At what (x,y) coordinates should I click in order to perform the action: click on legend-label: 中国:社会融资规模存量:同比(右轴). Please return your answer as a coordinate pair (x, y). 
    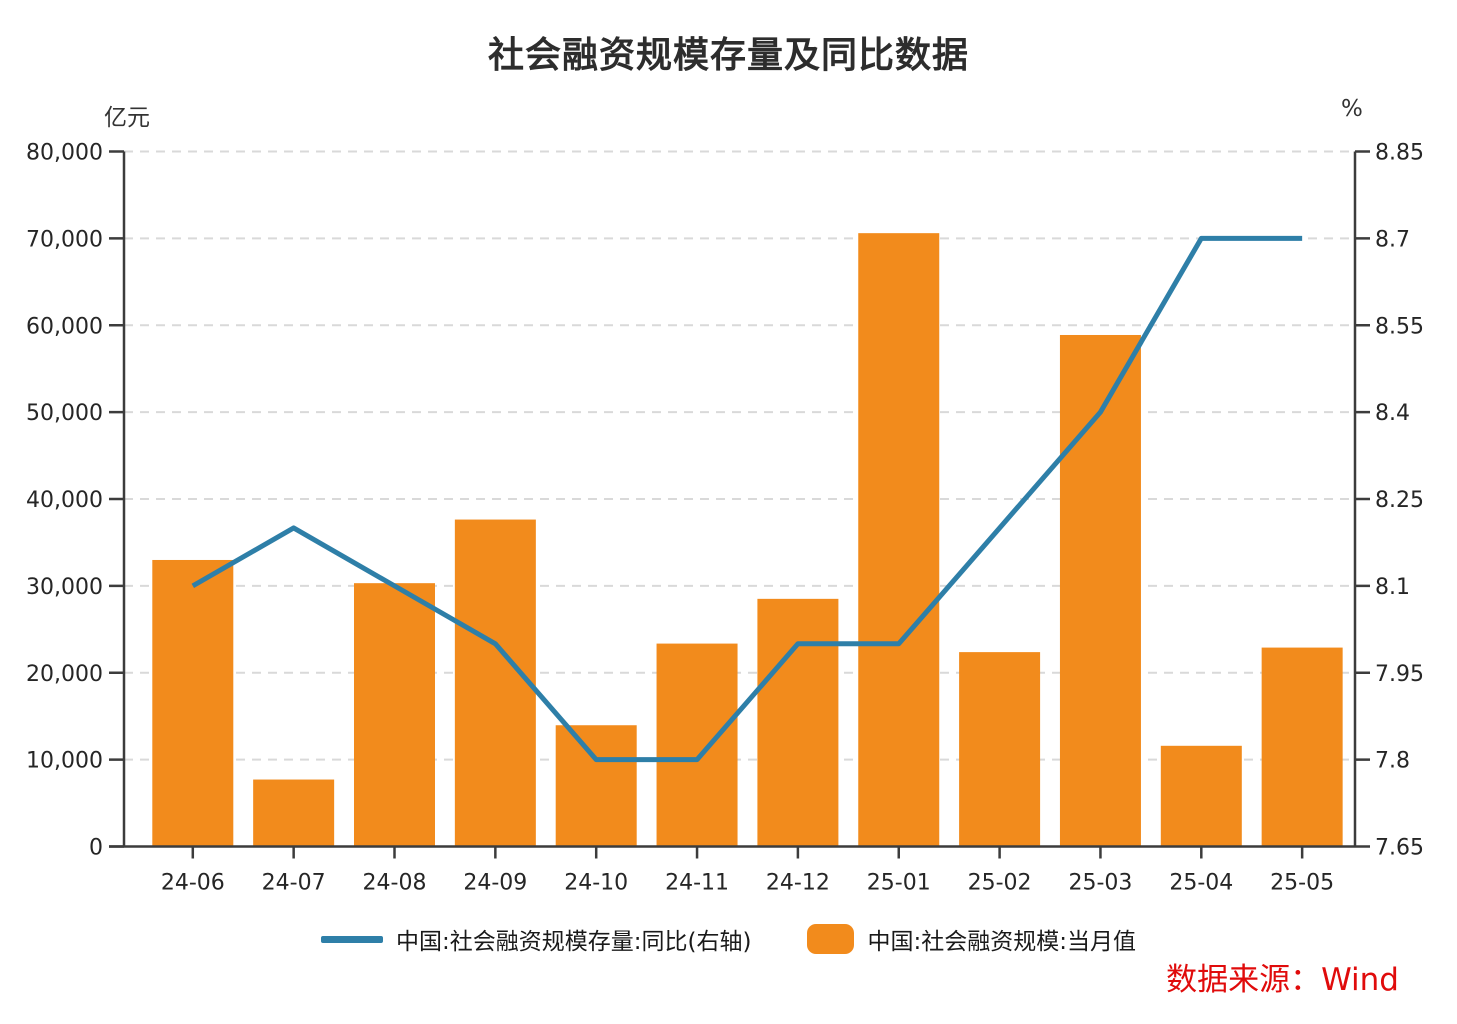
    Looking at the image, I should click on (574, 942).